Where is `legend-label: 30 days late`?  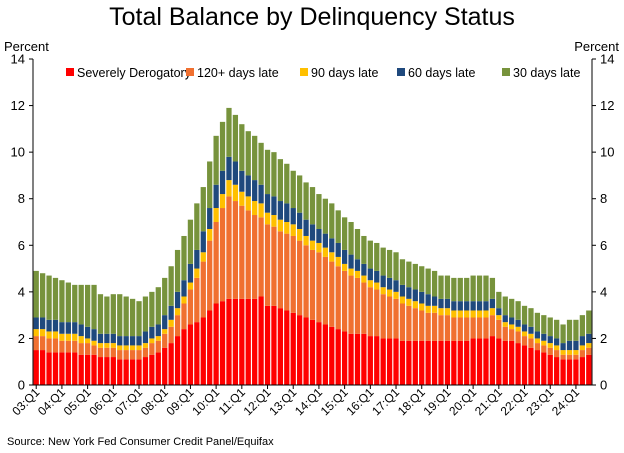
legend-label: 30 days late is located at coordinates (546, 73).